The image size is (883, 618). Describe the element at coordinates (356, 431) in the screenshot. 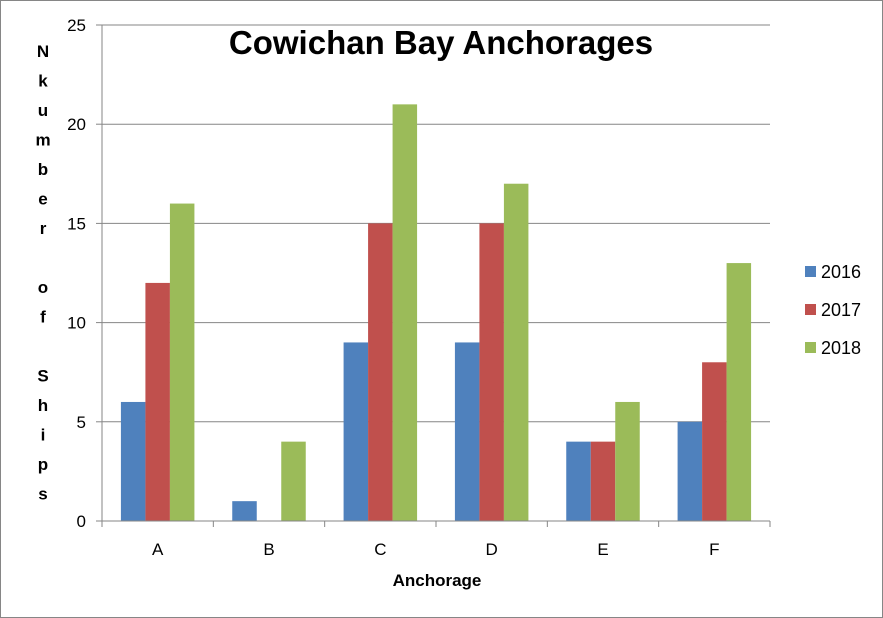

I see `bar-2016-C` at that location.